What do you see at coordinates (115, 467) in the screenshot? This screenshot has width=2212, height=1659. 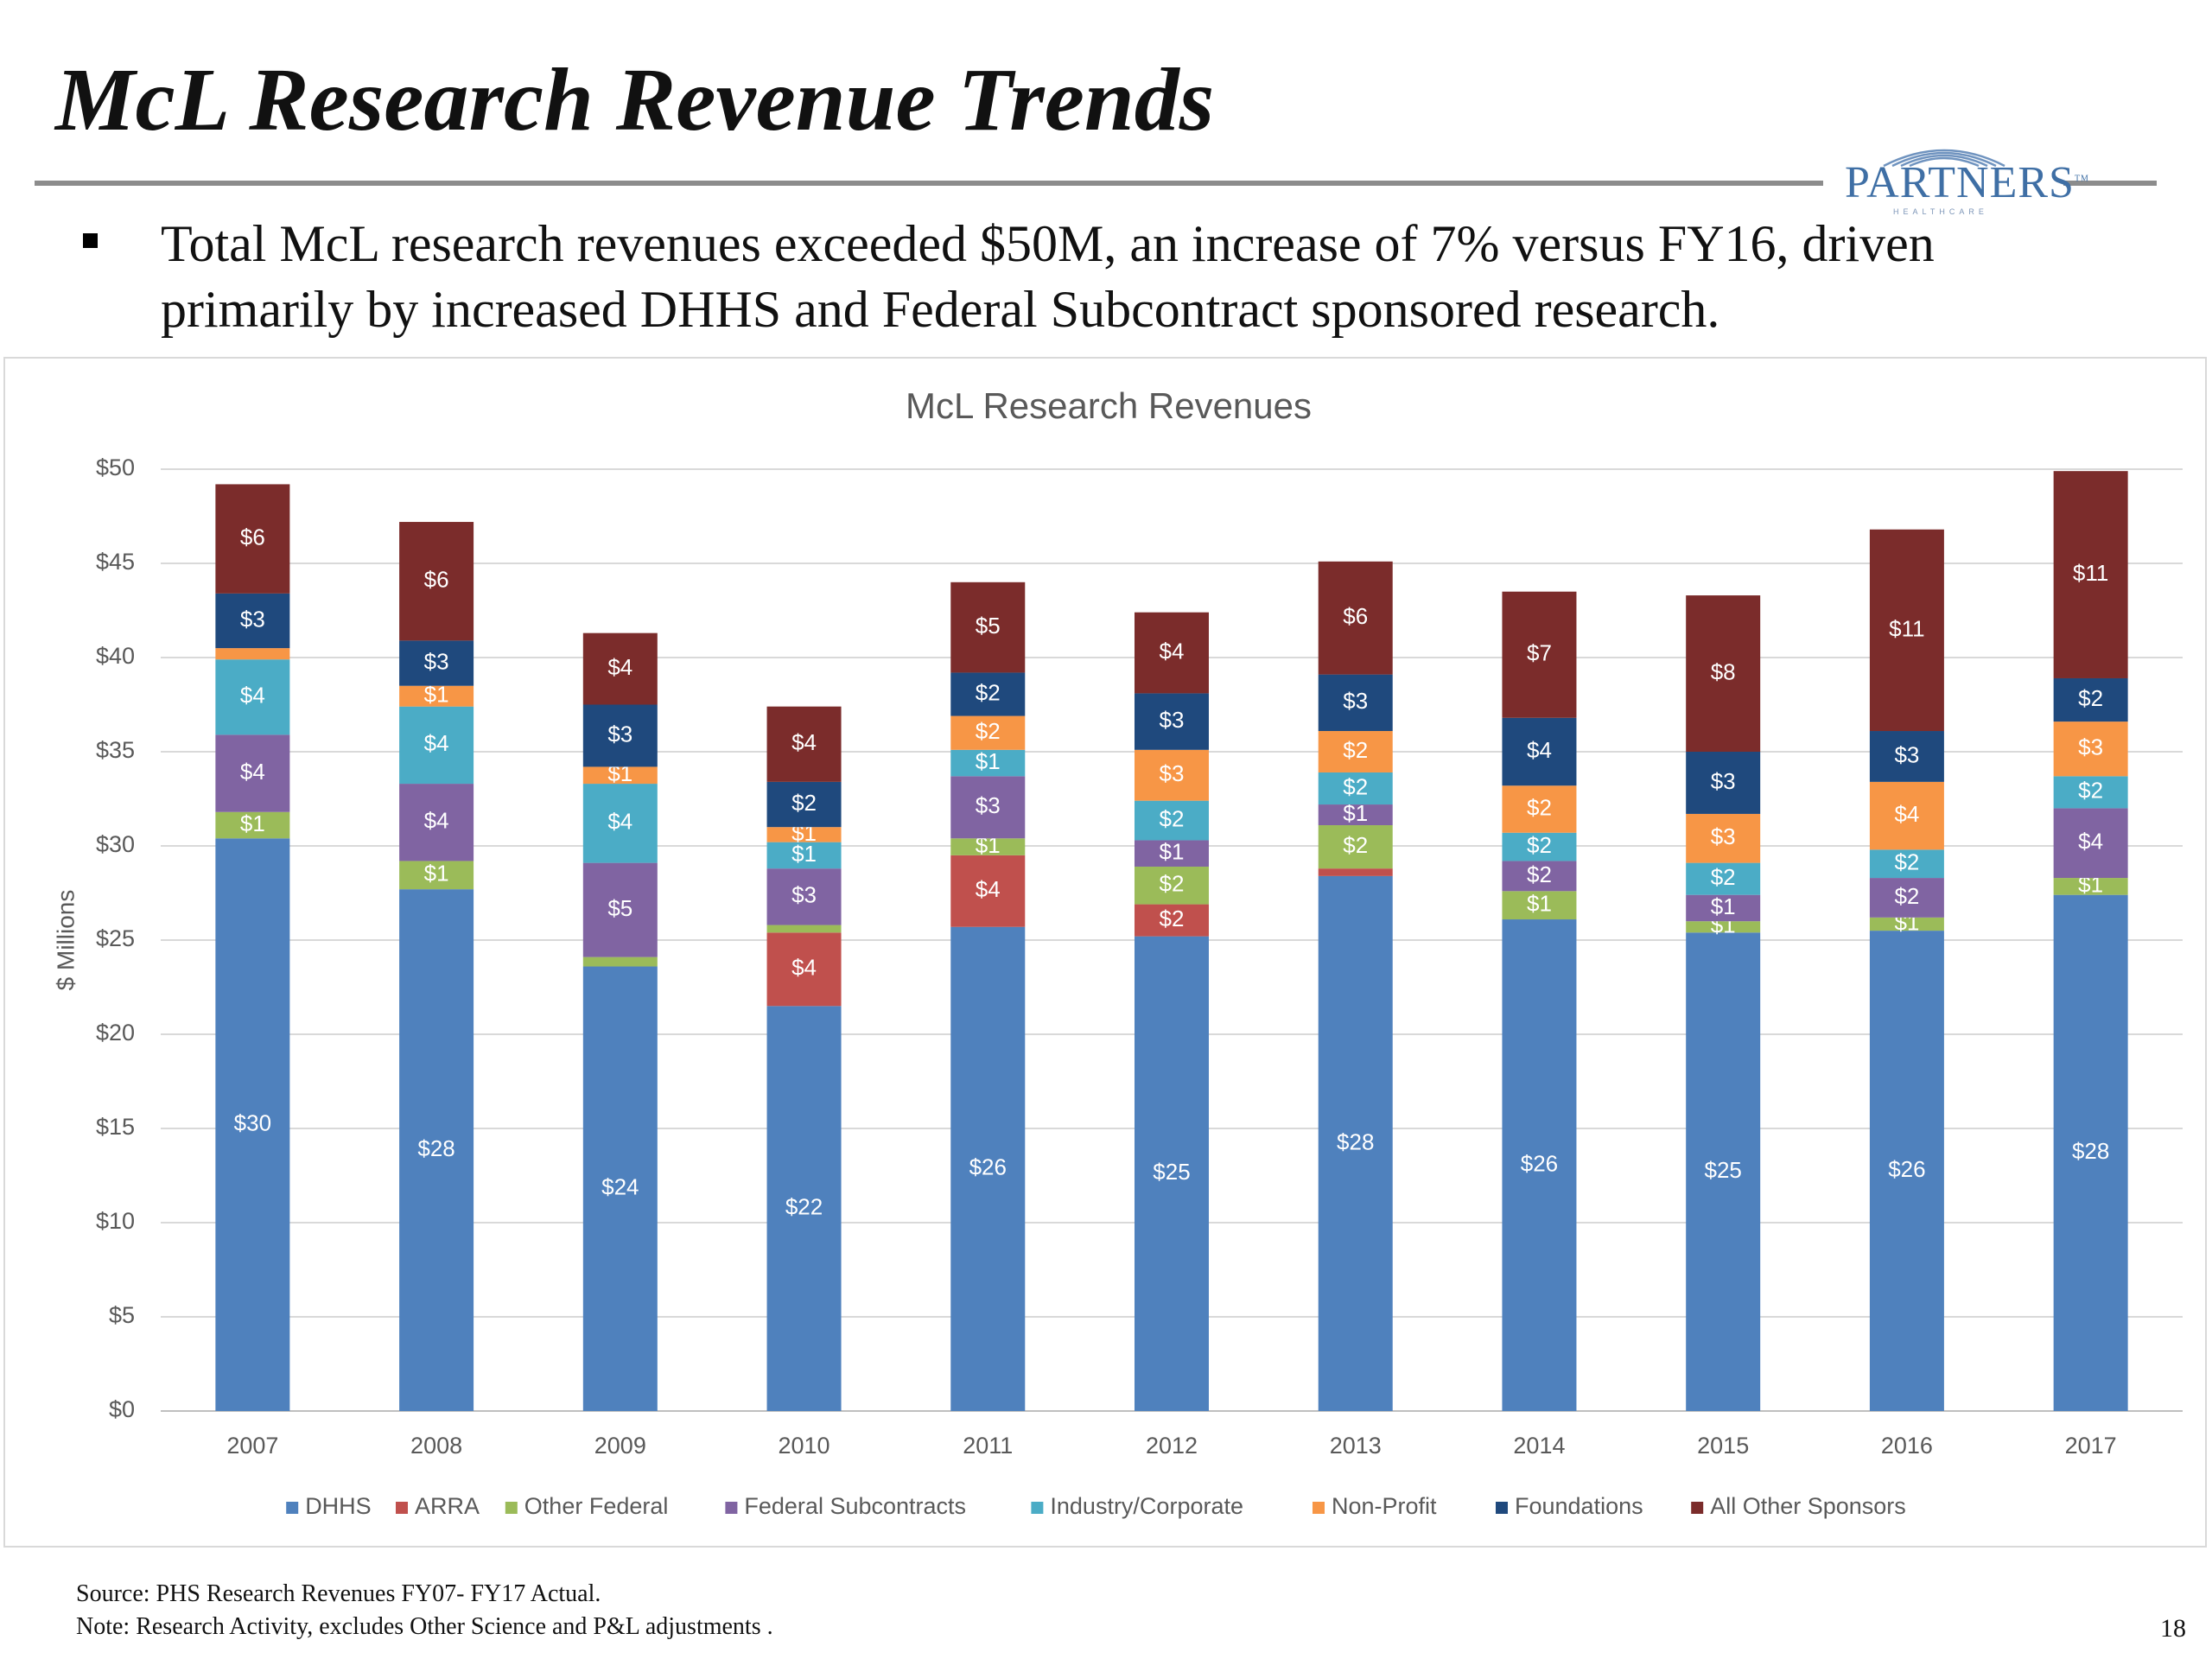 I see `y-tick-label: $50` at bounding box center [115, 467].